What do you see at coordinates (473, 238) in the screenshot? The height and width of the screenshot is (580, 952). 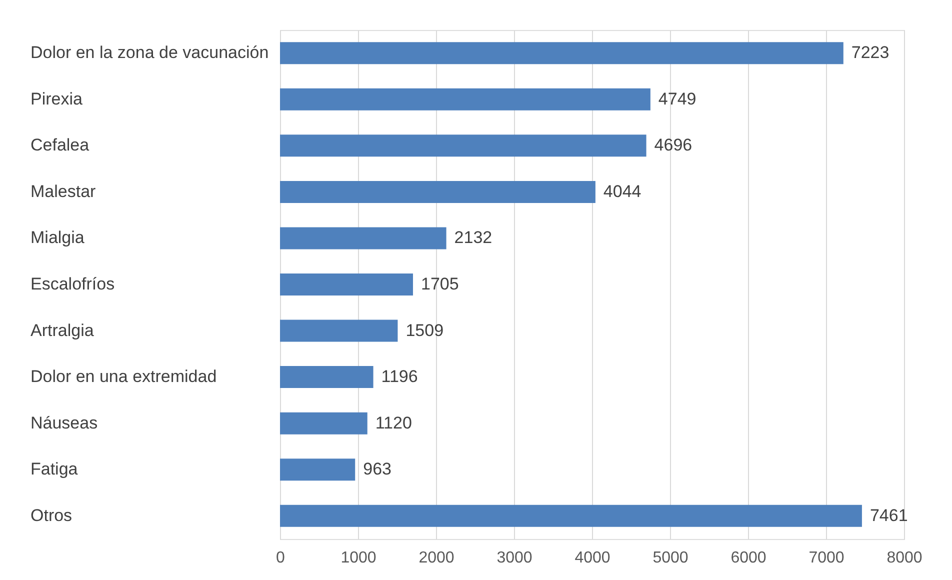 I see `data-label: 2132` at bounding box center [473, 238].